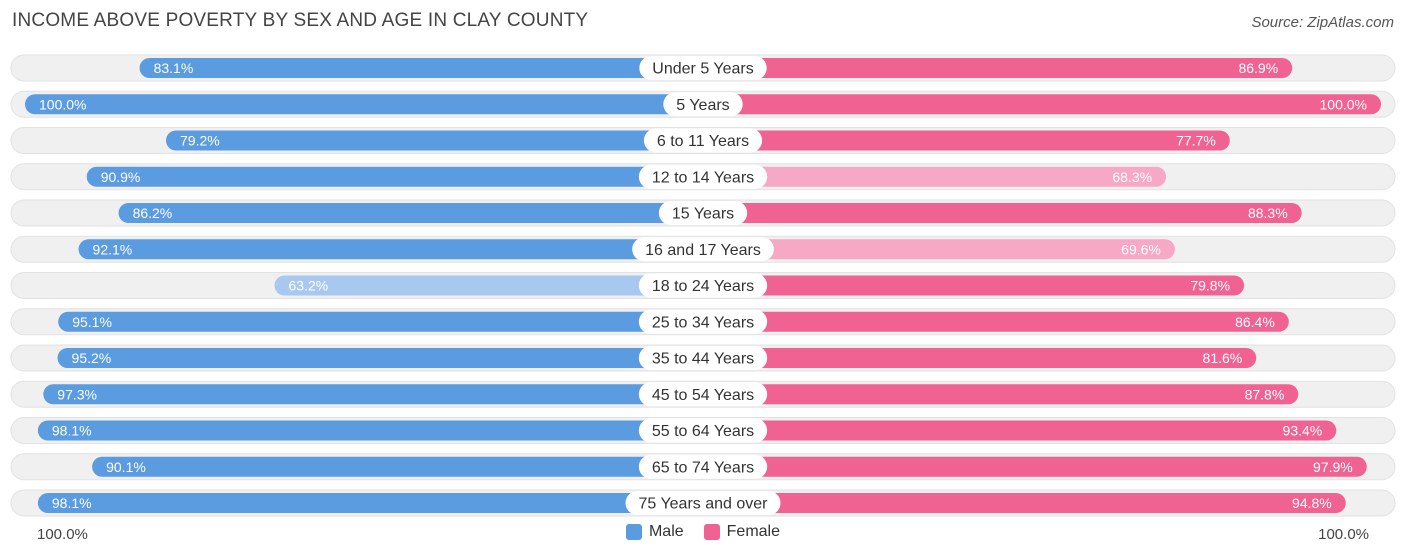 This screenshot has width=1406, height=559. What do you see at coordinates (1223, 358) in the screenshot?
I see `data-label-female: 81.6%` at bounding box center [1223, 358].